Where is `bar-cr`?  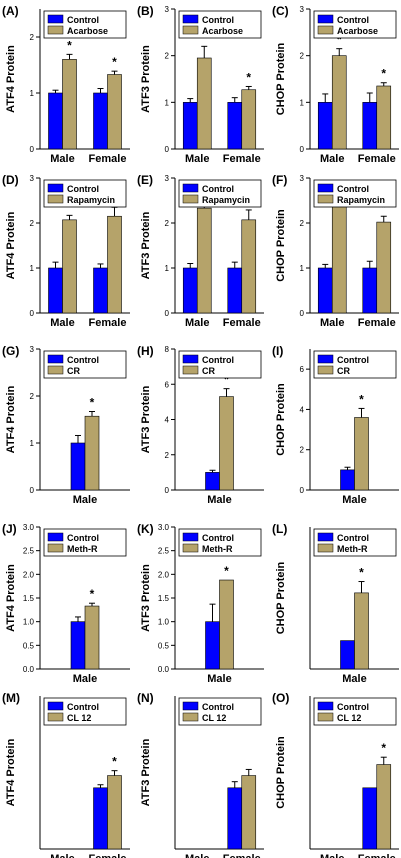 bar-cr is located at coordinates (226, 443).